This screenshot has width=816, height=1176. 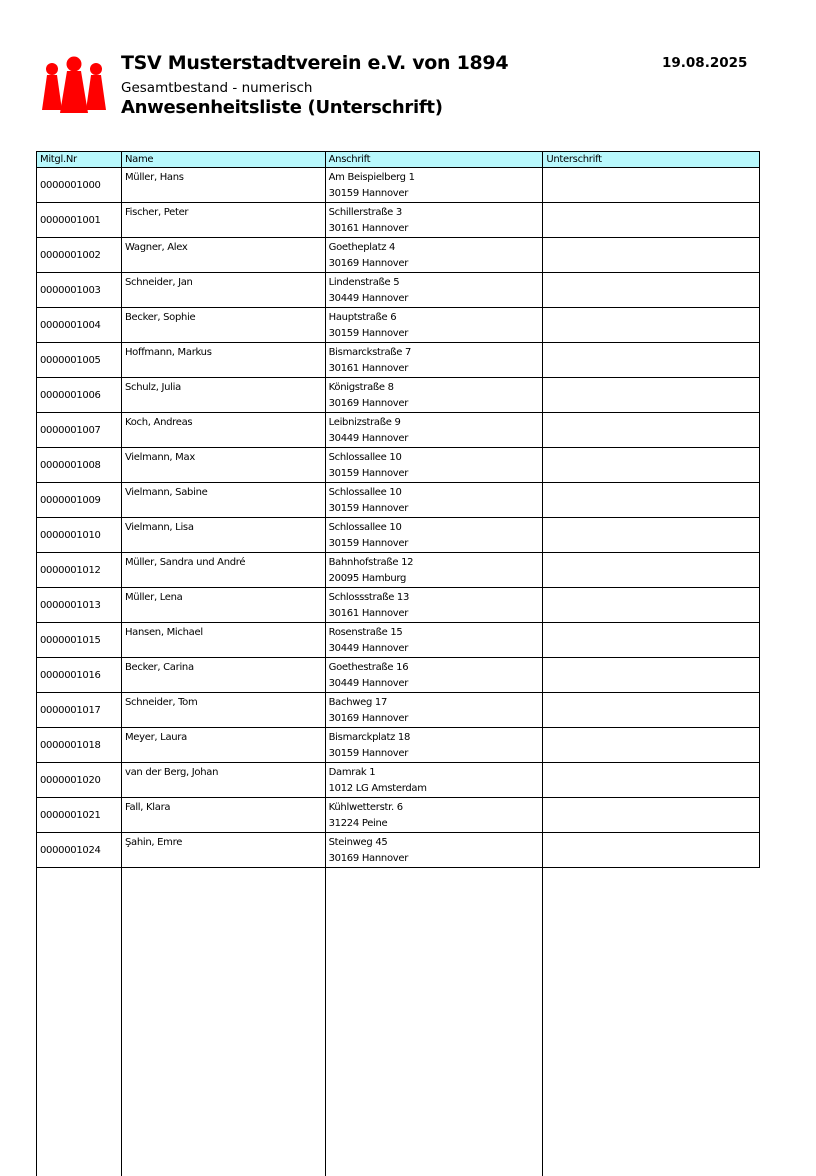 What do you see at coordinates (434, 255) in the screenshot?
I see `member-address: Goetheplatz 4 30169 Hannover` at bounding box center [434, 255].